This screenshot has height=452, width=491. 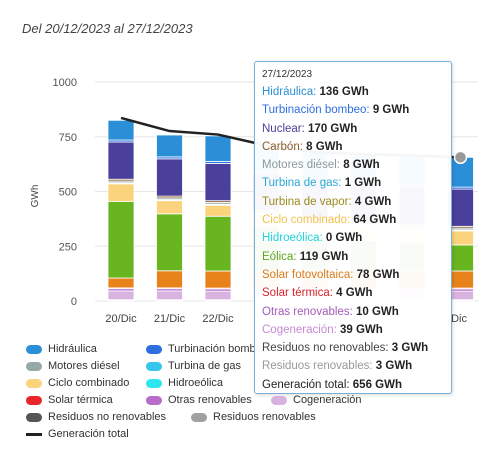 I want to click on tooltip-item: Generación total: 656 GWh, so click(x=356, y=385).